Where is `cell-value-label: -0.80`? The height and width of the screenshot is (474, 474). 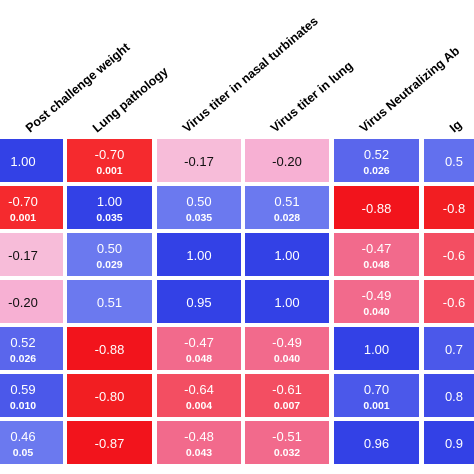
cell-value-label: -0.80 is located at coordinates (110, 396).